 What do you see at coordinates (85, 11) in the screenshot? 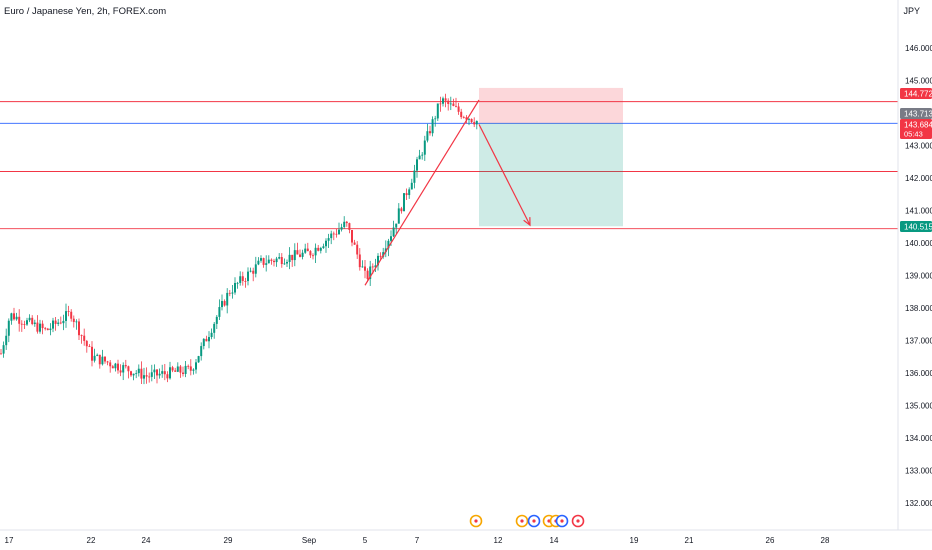
I see `symbol-title: Euro / Japanese Yen, 2h, FOREX.com` at bounding box center [85, 11].